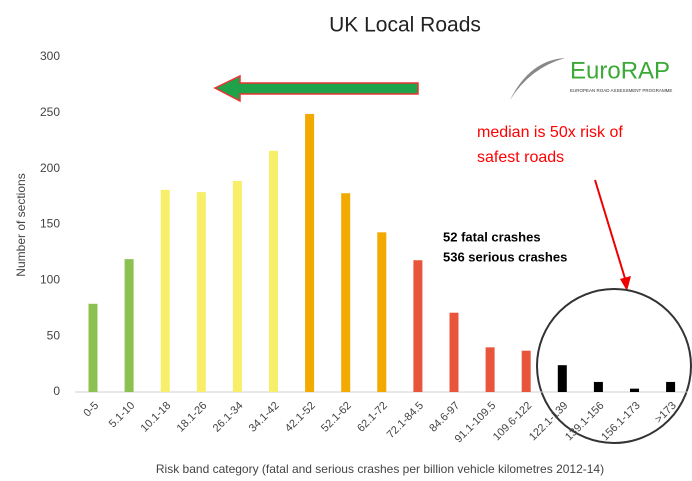 The width and height of the screenshot is (692, 481). Describe the element at coordinates (228, 417) in the screenshot. I see `x-tick-label: 26.1-34` at that location.